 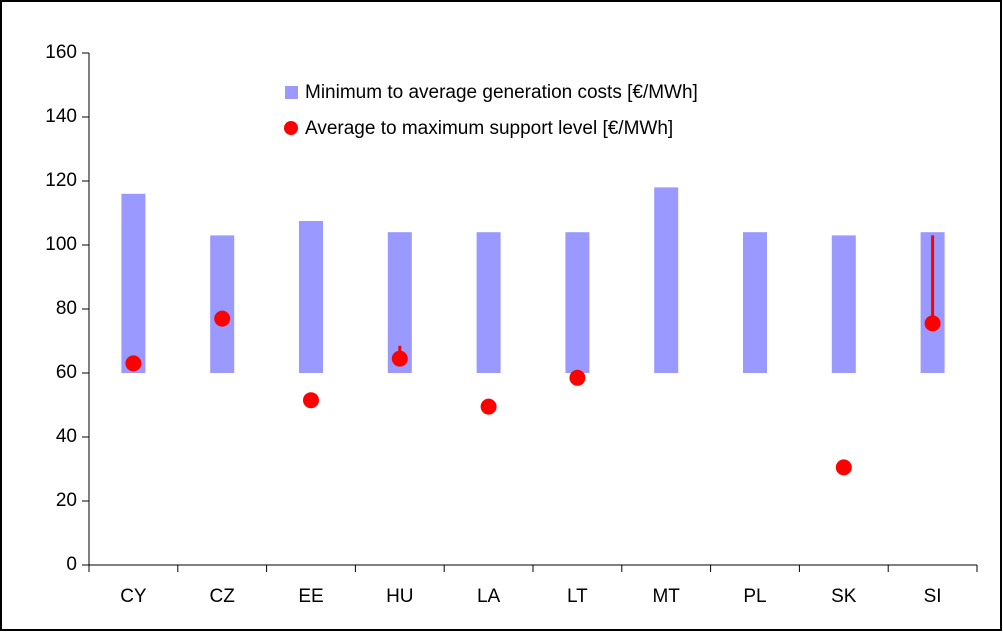 What do you see at coordinates (61, 116) in the screenshot?
I see `y-tick-label: 140` at bounding box center [61, 116].